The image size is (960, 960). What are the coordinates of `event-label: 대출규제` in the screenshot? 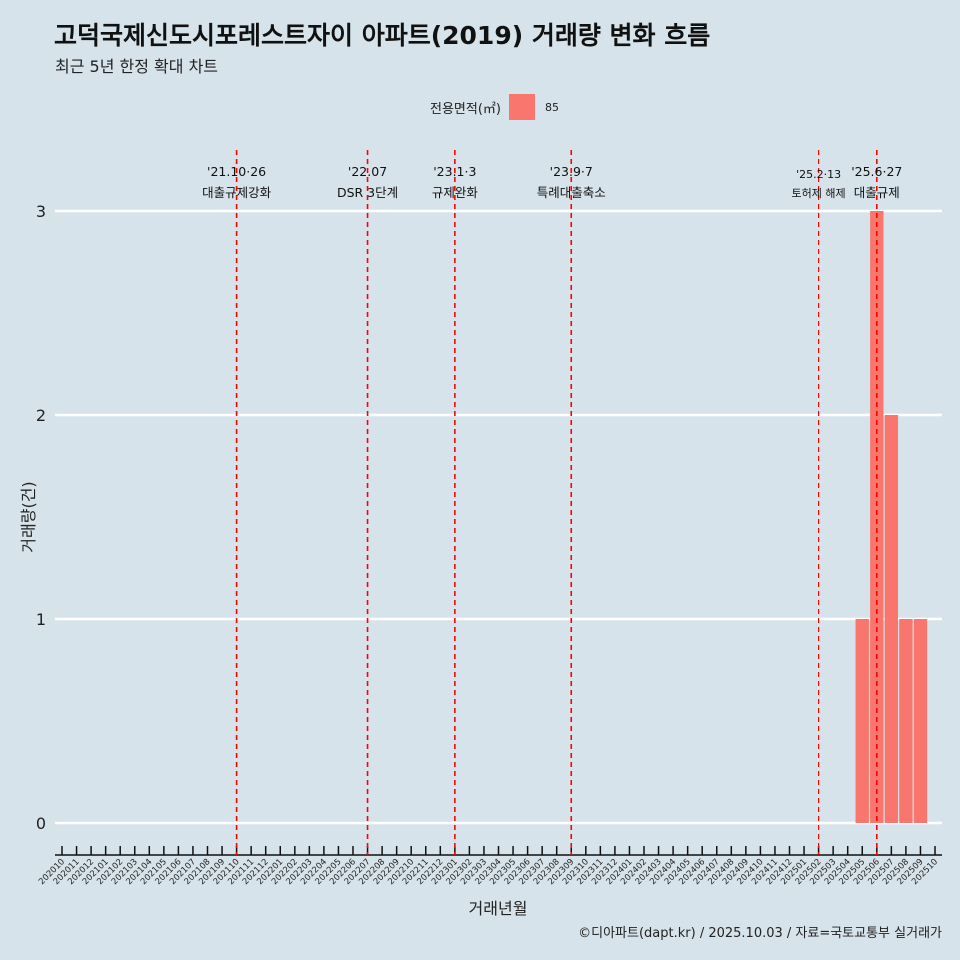 It's located at (877, 192).